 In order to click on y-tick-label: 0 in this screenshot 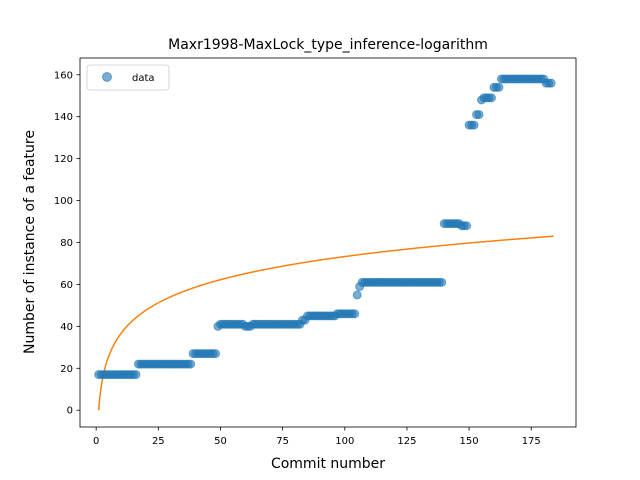, I will do `click(70, 411)`.